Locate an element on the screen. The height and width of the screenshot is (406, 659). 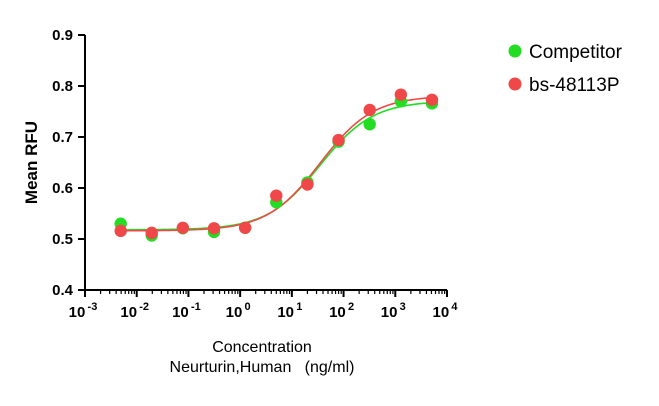
x-tick-label-exponent: -1 is located at coordinates (195, 307).